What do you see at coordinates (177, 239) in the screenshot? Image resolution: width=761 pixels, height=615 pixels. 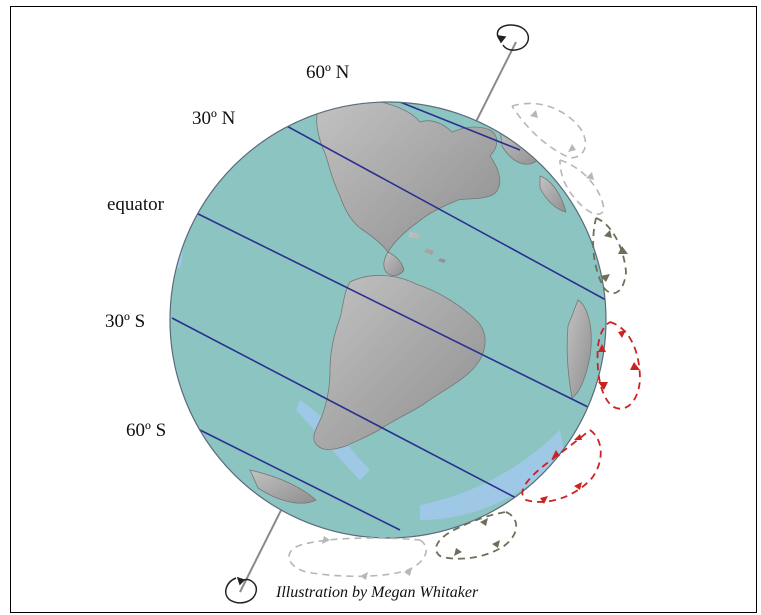 I see `shallow-water` at bounding box center [177, 239].